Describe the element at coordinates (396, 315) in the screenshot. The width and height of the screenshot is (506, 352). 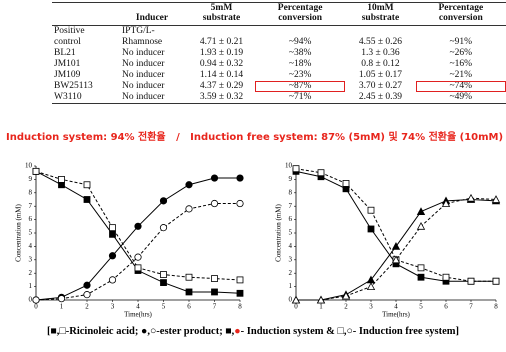
I see `x-axis-label: Time(hrs)` at that location.